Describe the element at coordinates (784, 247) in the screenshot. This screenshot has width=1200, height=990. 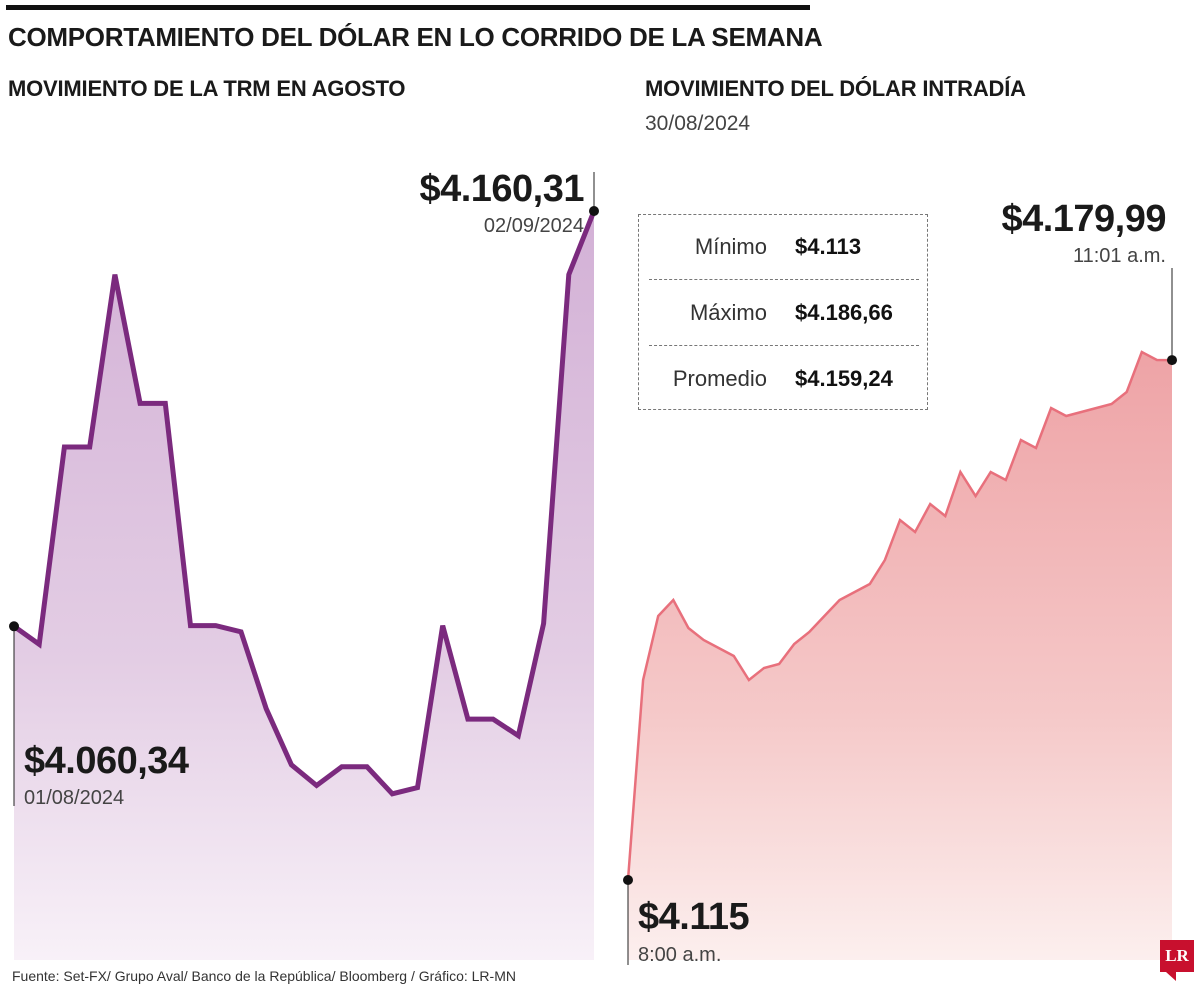
I see `stat-row-min: Mínimo $4.113` at that location.